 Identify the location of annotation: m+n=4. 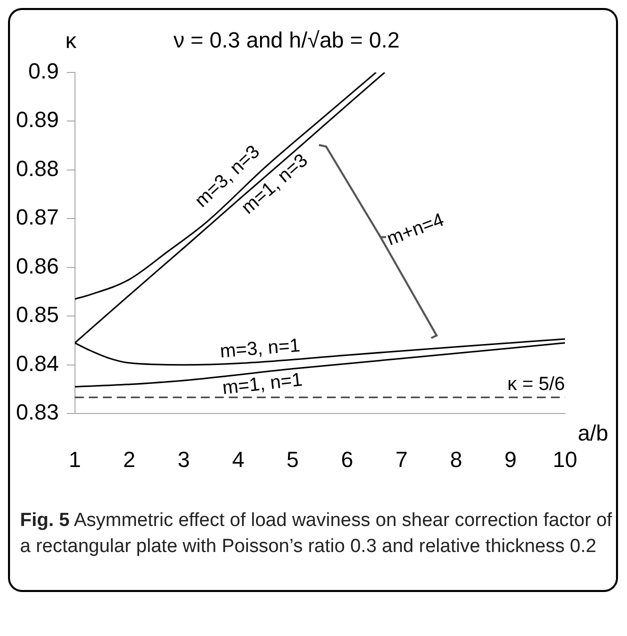
(416, 229).